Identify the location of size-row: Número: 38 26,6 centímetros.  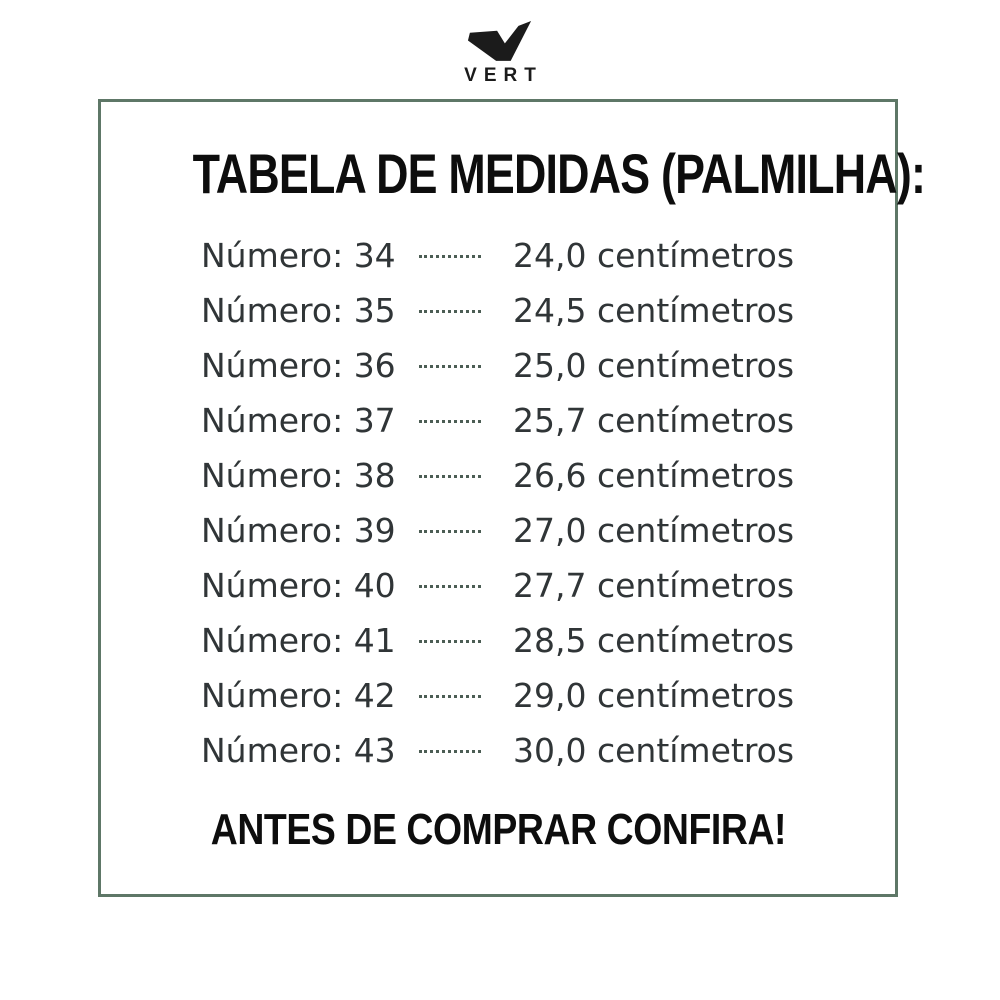
(498, 475).